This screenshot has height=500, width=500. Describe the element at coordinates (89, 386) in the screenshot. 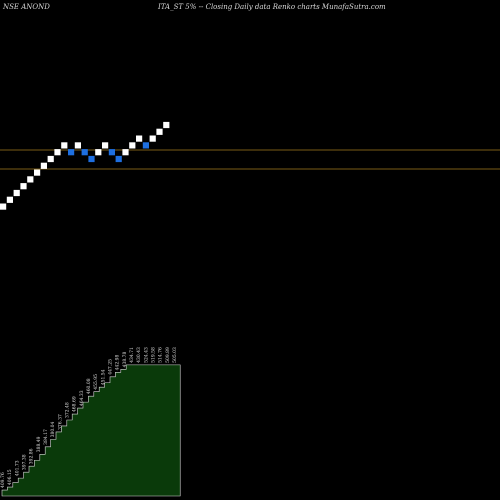

I see `price-label: 460.08` at that location.